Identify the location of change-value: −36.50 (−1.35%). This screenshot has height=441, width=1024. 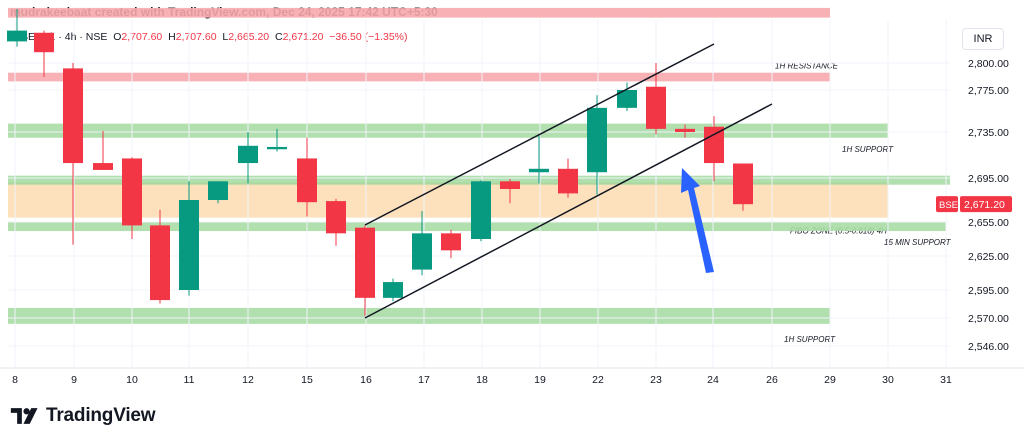
(368, 37).